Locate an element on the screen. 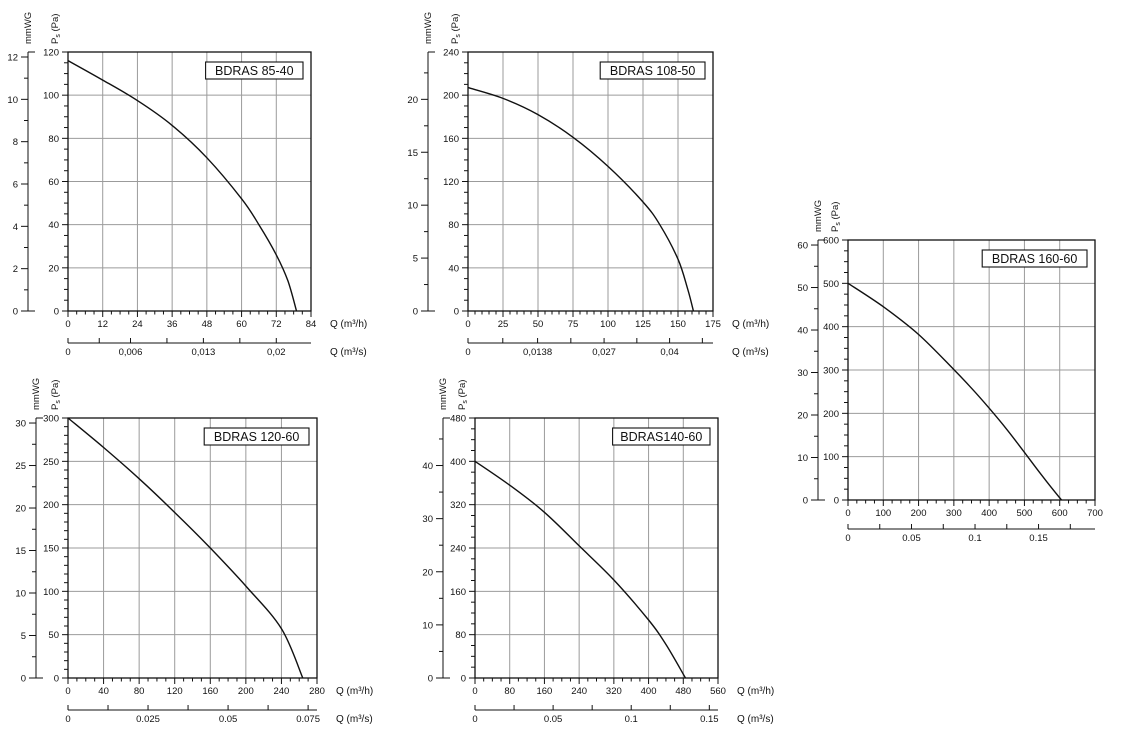  flow-s-tick-label: 0,006 is located at coordinates (131, 352).